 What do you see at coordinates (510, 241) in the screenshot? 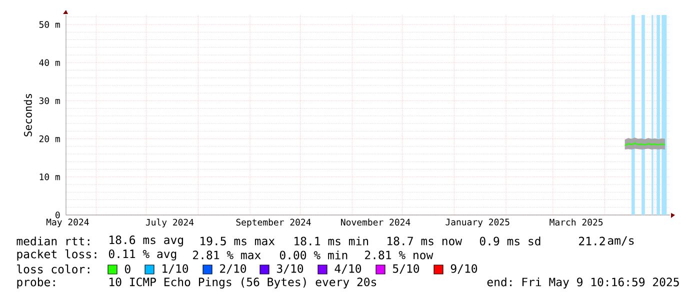
I see `text: 0.9 ms sd` at bounding box center [510, 241].